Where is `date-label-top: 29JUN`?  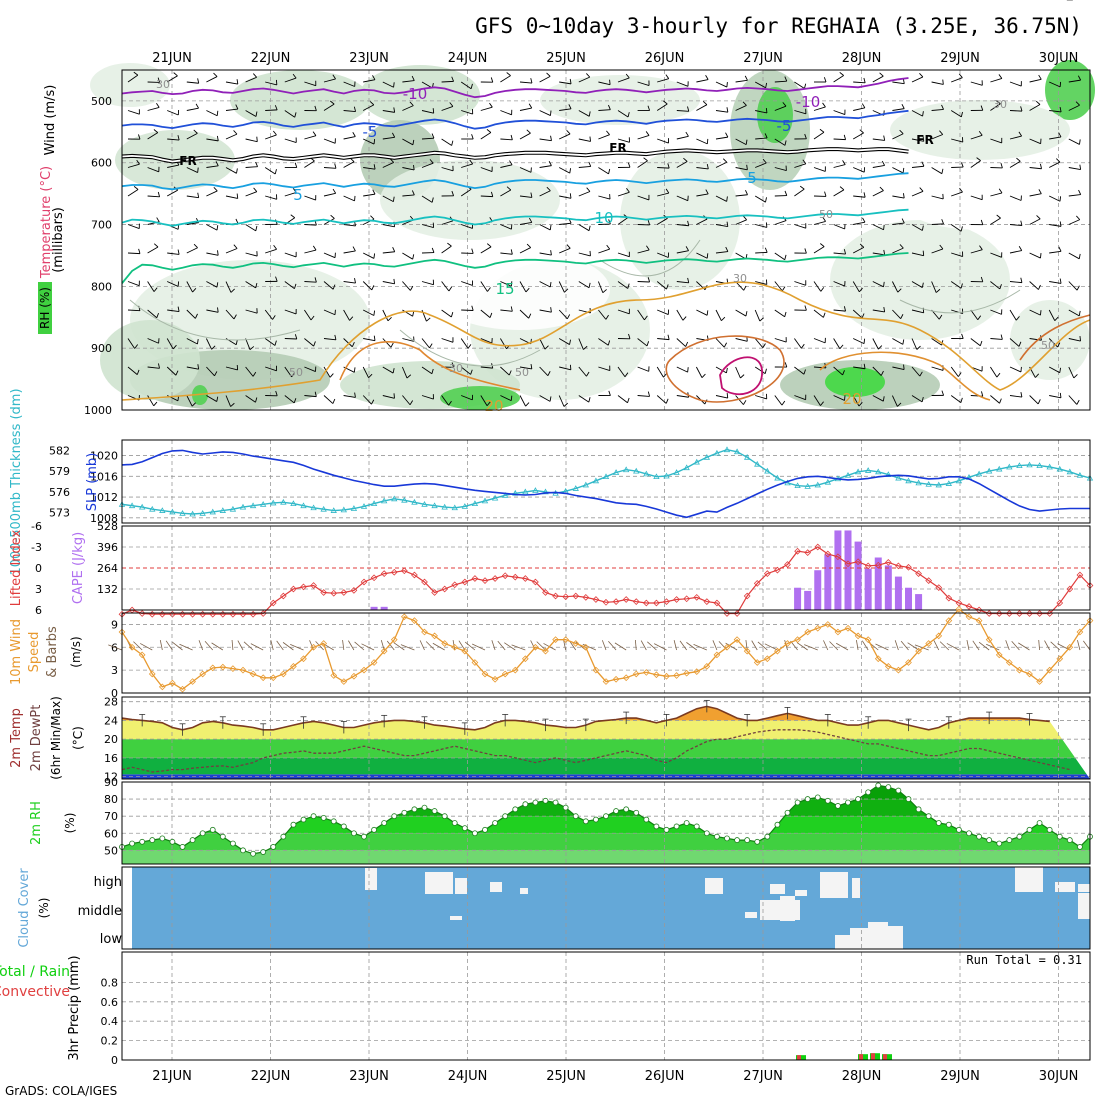
date-label-top: 29JUN is located at coordinates (960, 58).